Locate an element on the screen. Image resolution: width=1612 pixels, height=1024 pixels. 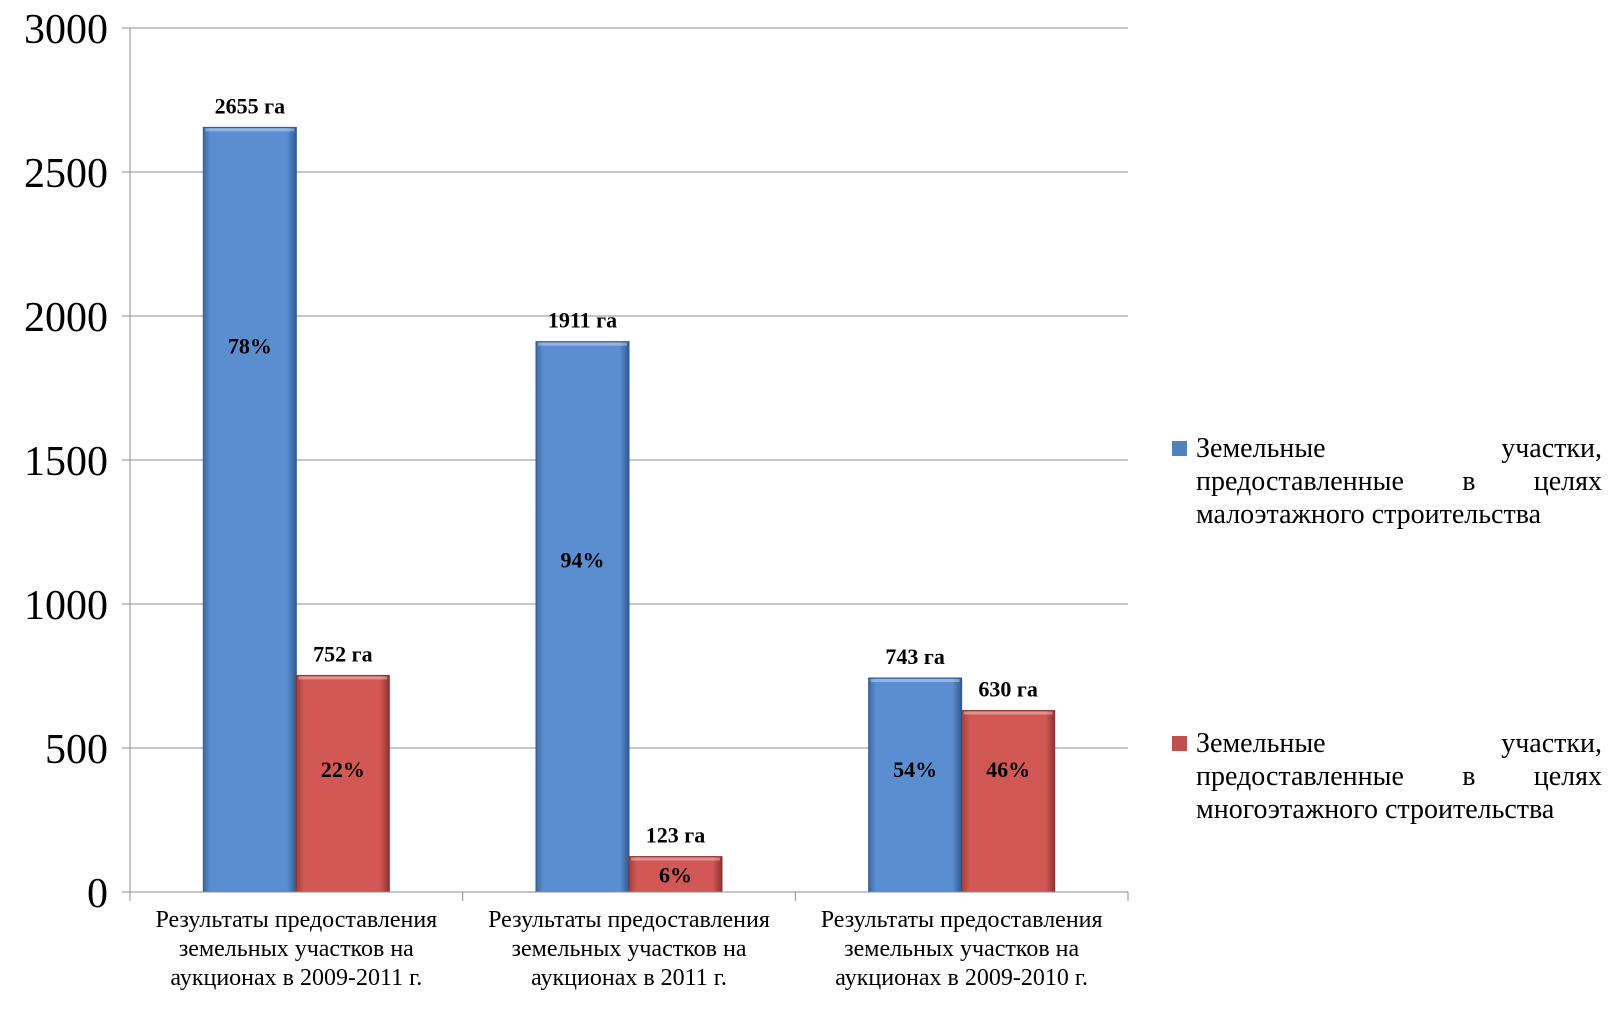
percent-label: 6% is located at coordinates (675, 874).